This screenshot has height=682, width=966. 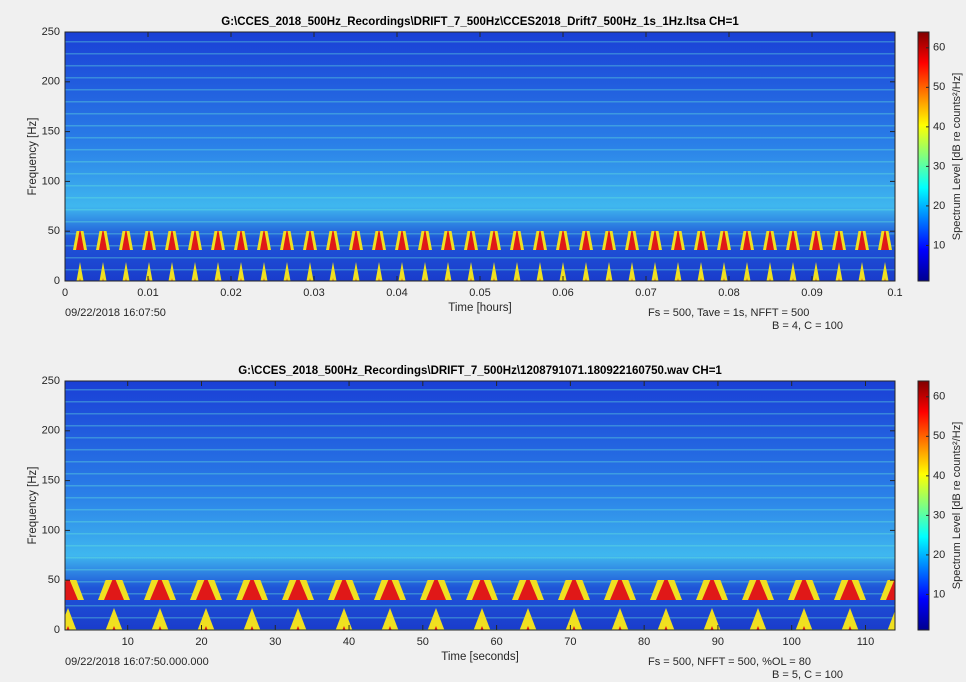 What do you see at coordinates (147, 293) in the screenshot?
I see `x-tick-label: 0.01` at bounding box center [147, 293].